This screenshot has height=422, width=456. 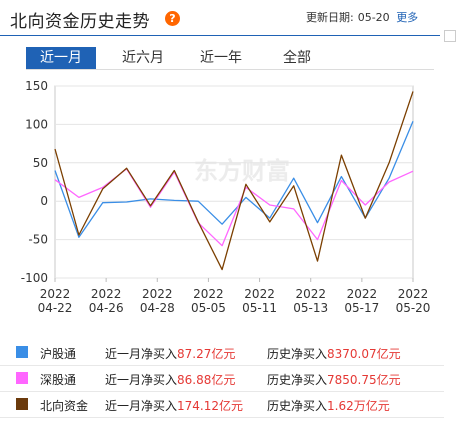 I want to click on hist-value: 7850.75亿元, so click(x=364, y=380).